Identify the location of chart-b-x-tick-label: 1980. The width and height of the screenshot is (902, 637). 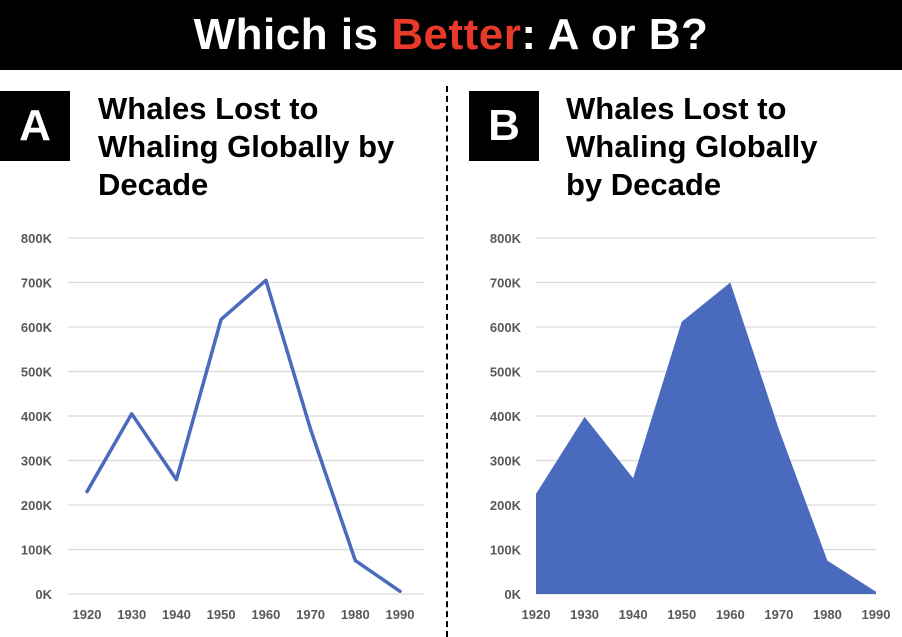
(827, 614).